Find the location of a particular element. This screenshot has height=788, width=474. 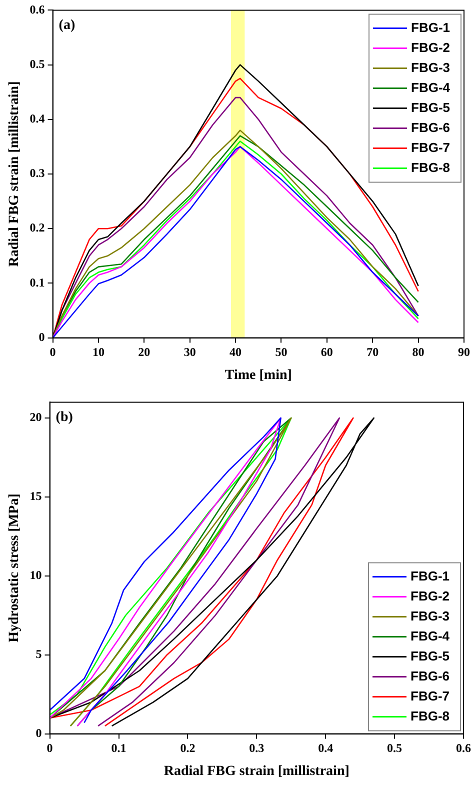

y-tick-label: 0.5 is located at coordinates (37, 63).